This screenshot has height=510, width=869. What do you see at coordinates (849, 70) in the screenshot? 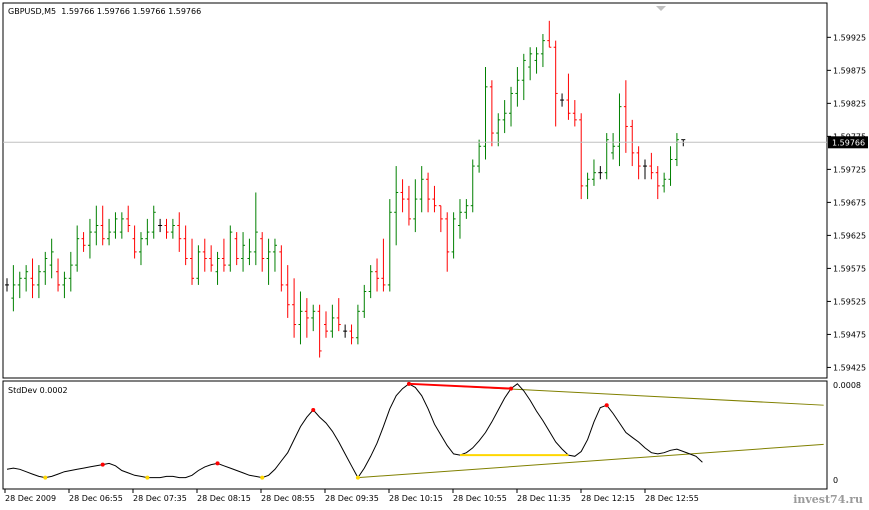
I see `price-tick-label: 1.59875` at bounding box center [849, 70].